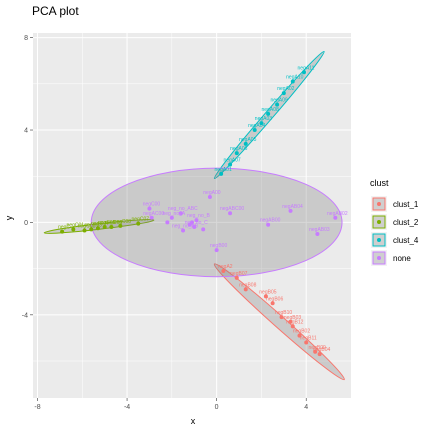  Describe the element at coordinates (153, 214) in the screenshot. I see `point-label: negAC00` at that location.